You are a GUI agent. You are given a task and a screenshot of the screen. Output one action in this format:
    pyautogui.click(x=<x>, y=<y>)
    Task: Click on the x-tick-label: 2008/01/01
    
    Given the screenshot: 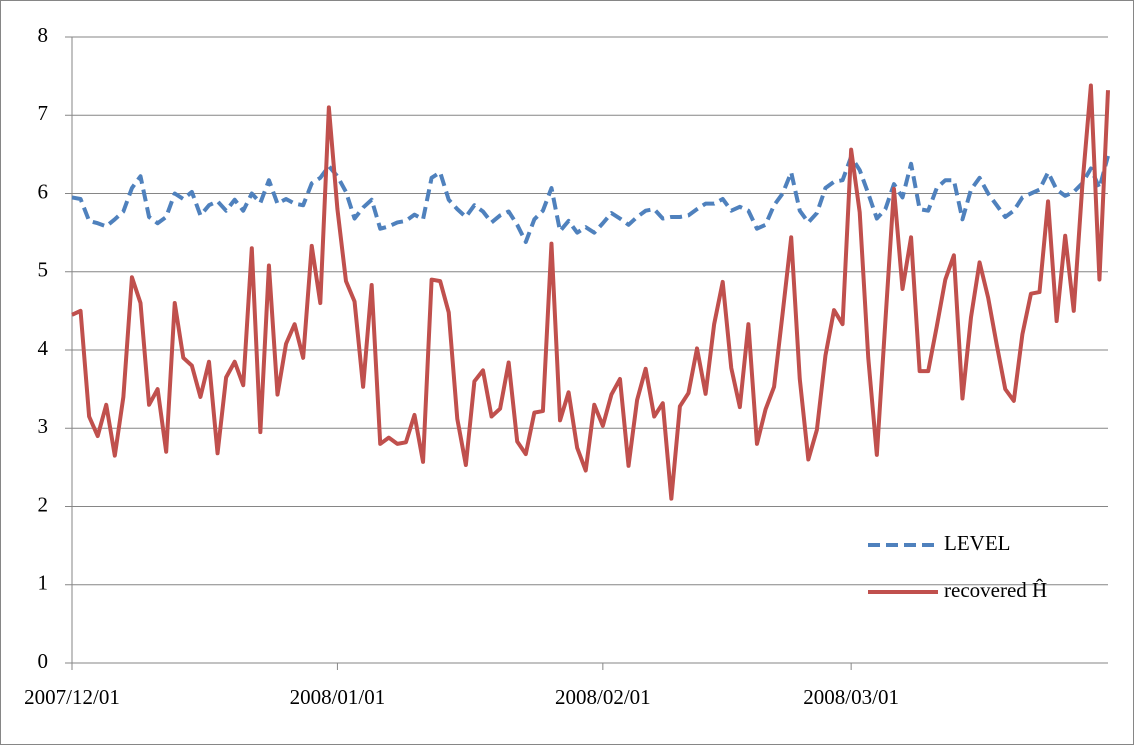 What is the action you would take?
    pyautogui.click(x=338, y=697)
    